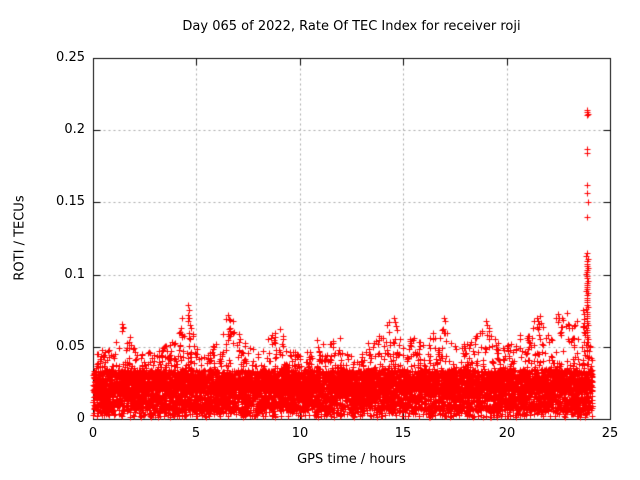 The width and height of the screenshot is (640, 480). Describe the element at coordinates (74, 274) in the screenshot. I see `y-tick-label: 0.1` at that location.